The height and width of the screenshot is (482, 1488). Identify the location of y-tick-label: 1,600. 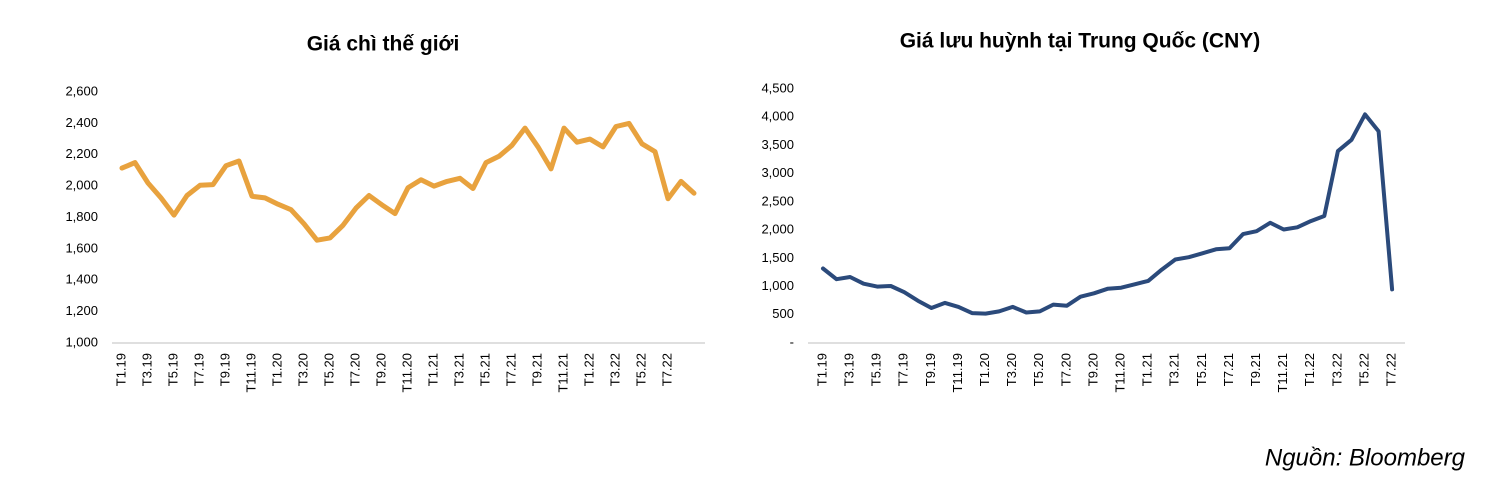
(81, 247).